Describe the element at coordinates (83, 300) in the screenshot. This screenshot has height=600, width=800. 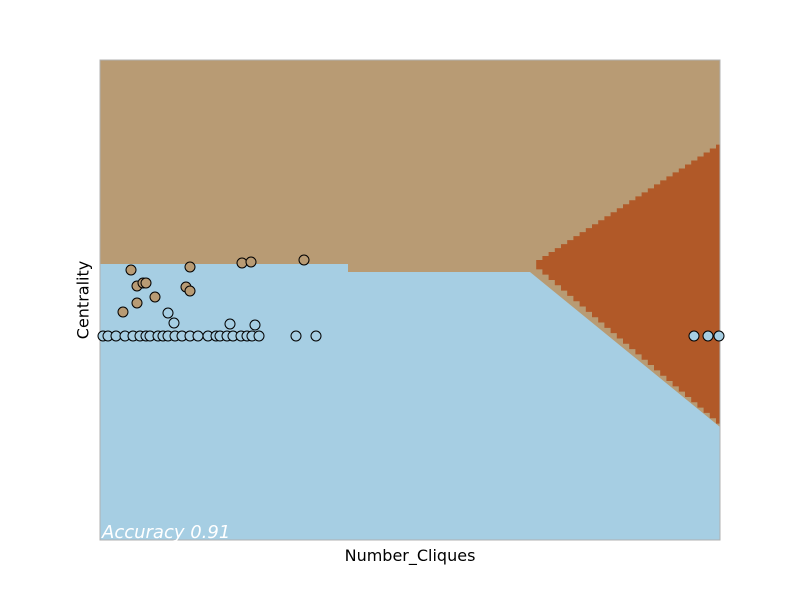
I see `y-axis-label: Centrality` at that location.